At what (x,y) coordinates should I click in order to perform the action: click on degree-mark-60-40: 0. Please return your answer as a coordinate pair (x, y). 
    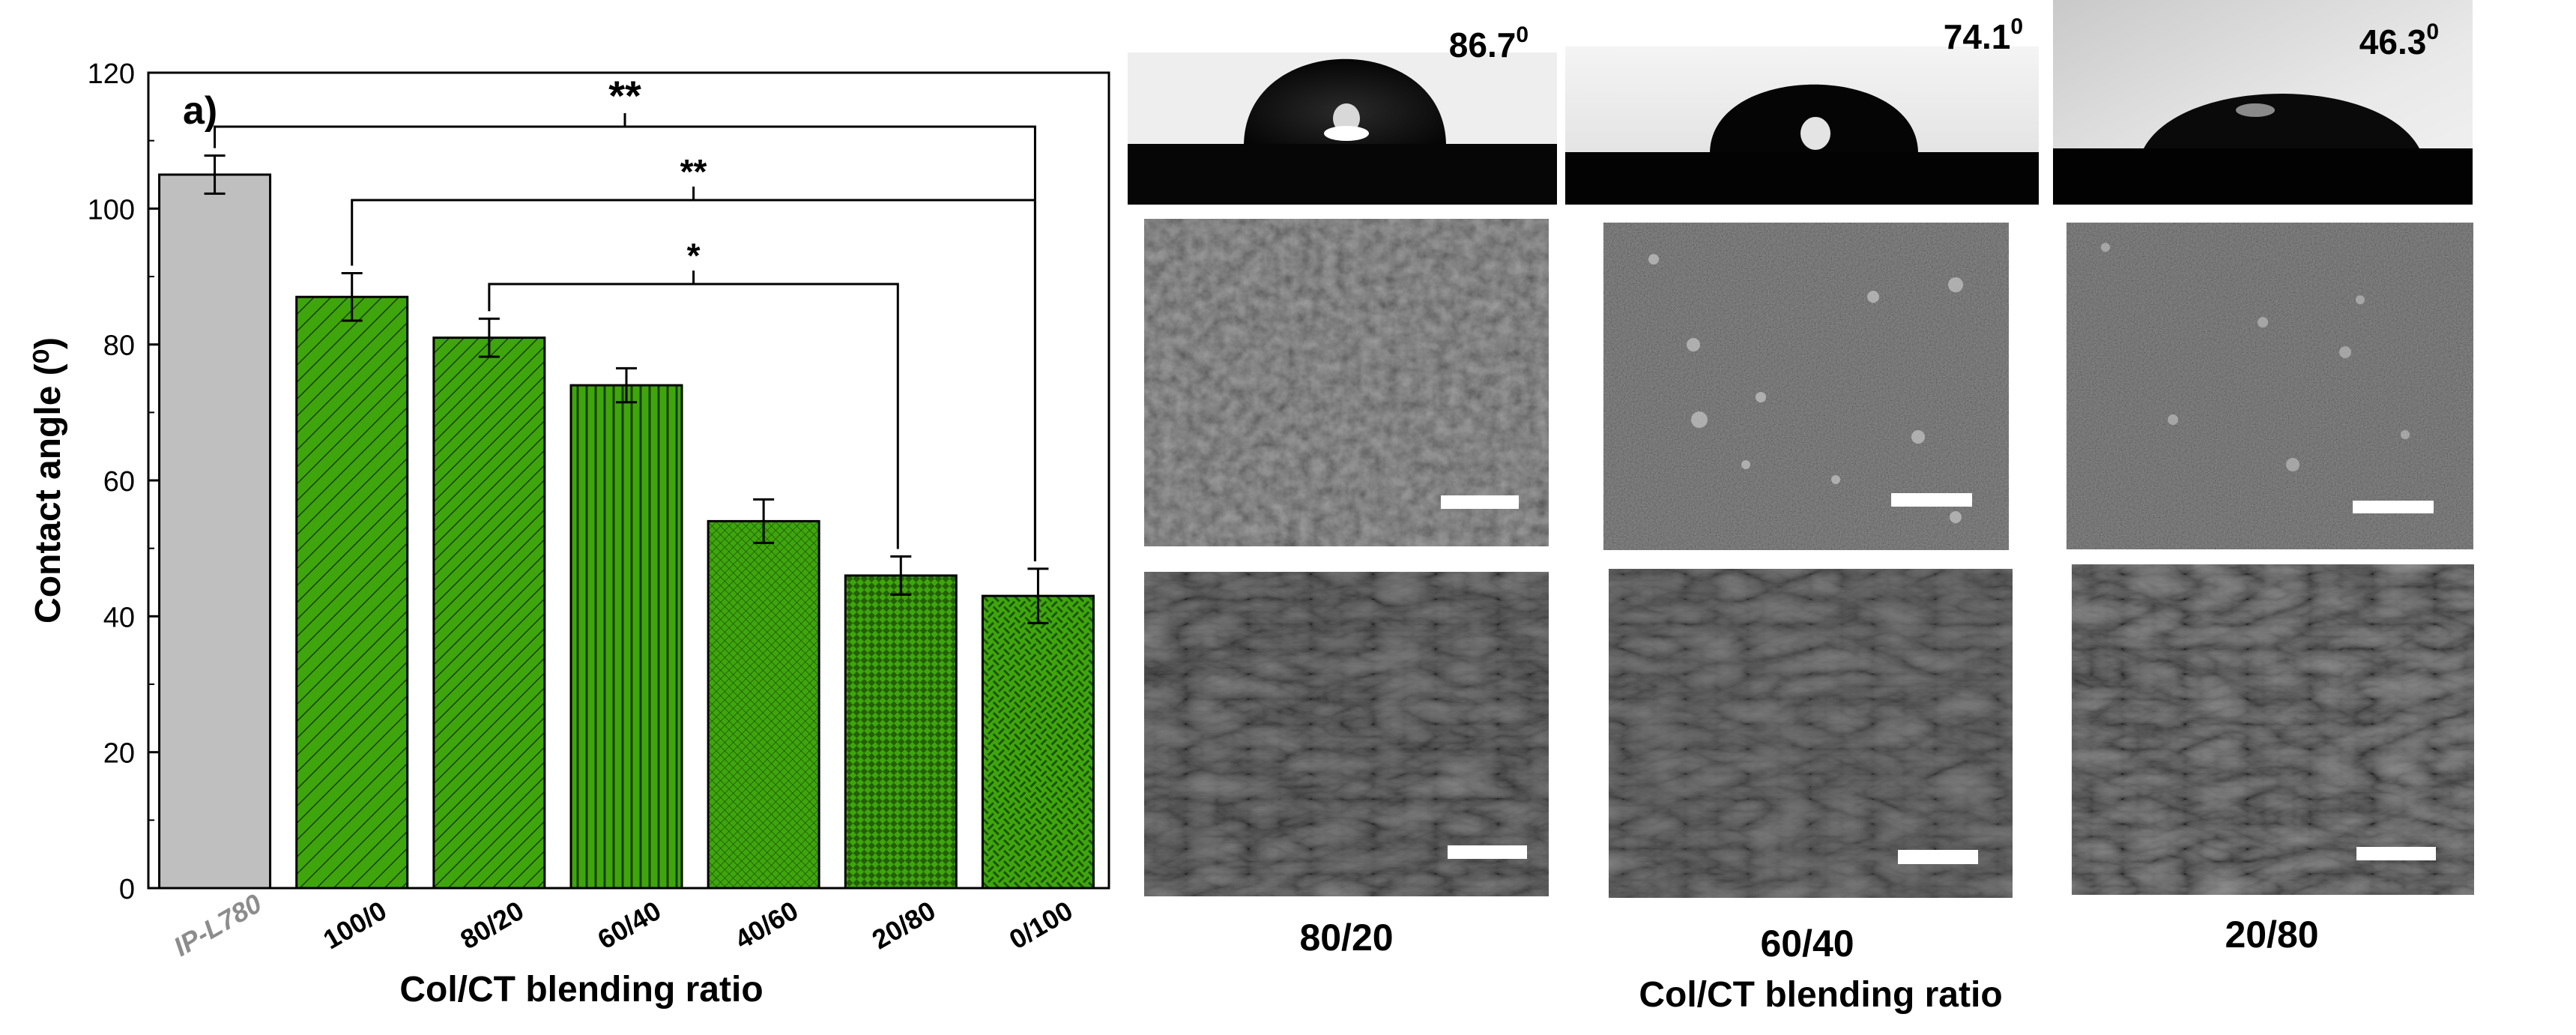
    Looking at the image, I should click on (2016, 26).